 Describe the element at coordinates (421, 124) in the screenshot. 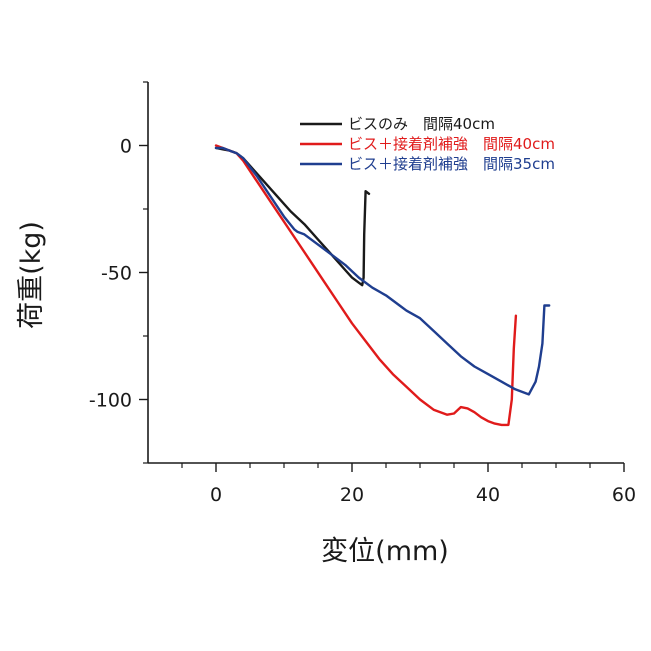

I see `legend-label-1: ビスのみ 間隔40cm` at that location.